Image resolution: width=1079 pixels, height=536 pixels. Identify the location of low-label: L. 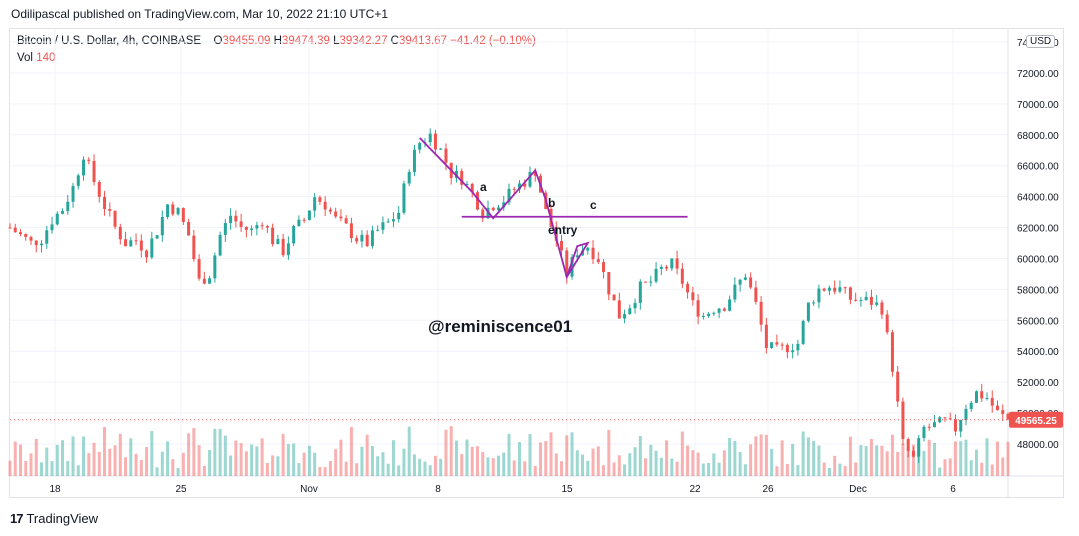
(336, 41).